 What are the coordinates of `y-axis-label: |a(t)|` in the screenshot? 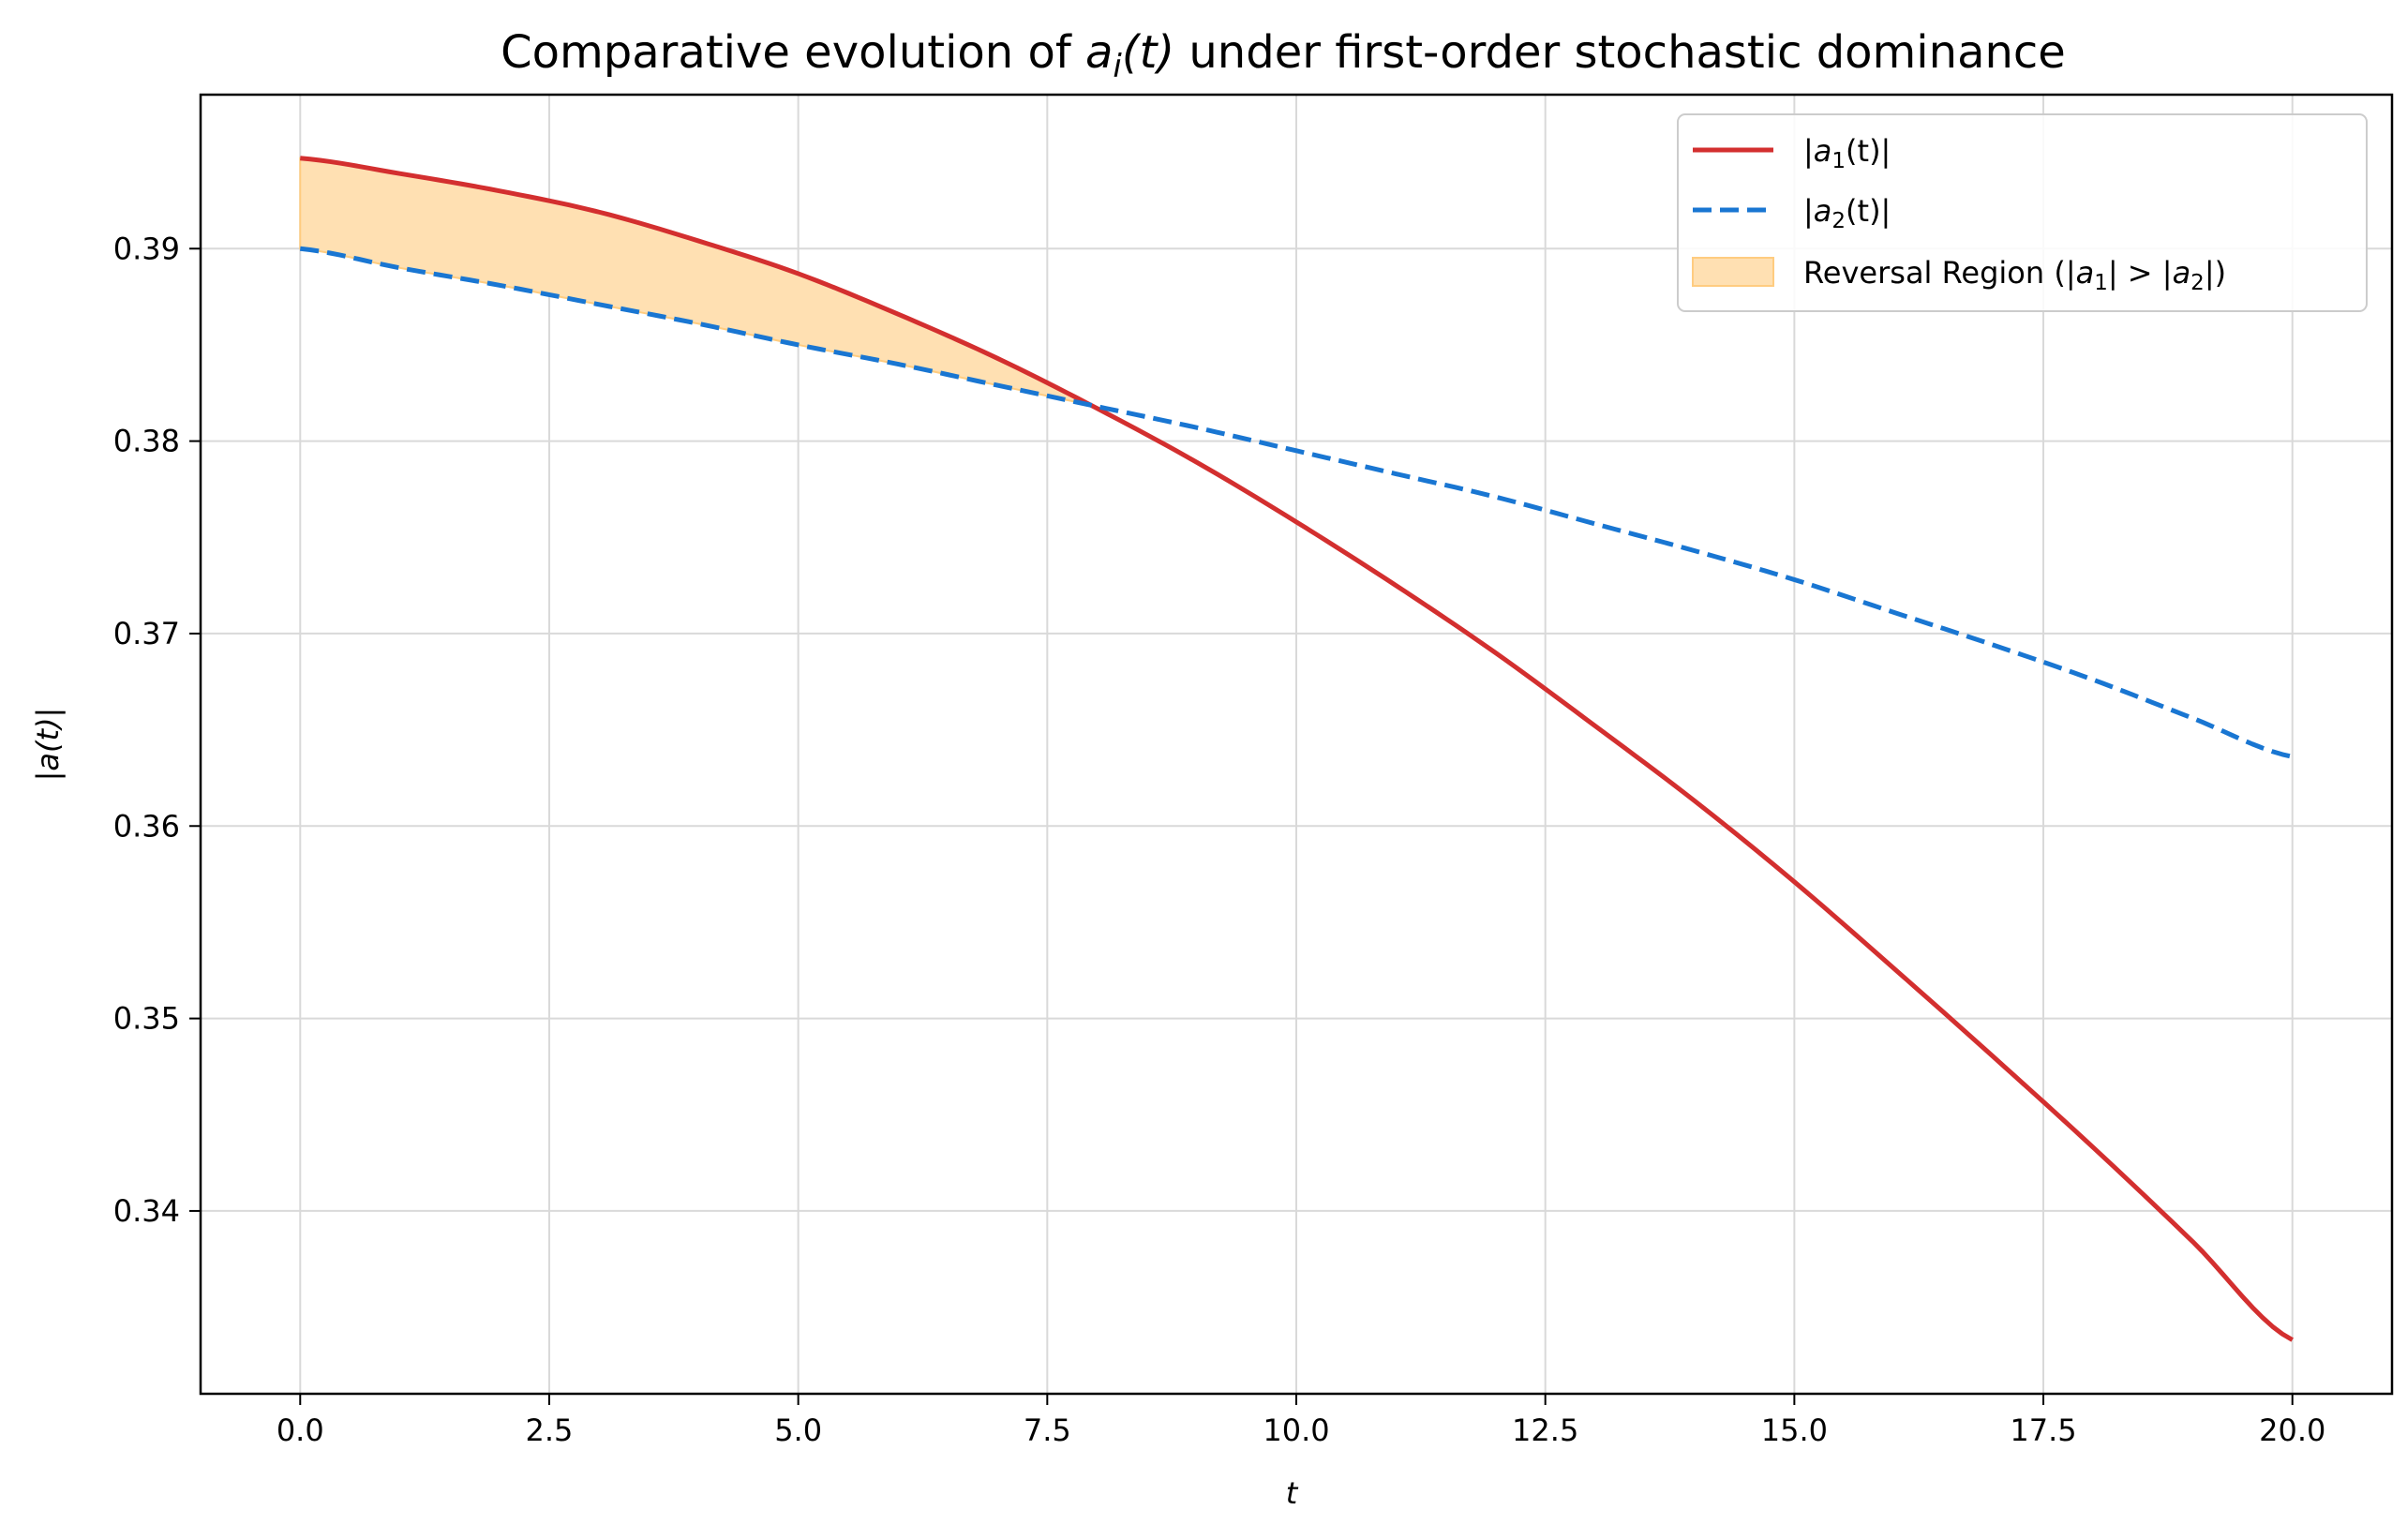 It's located at (48, 745).